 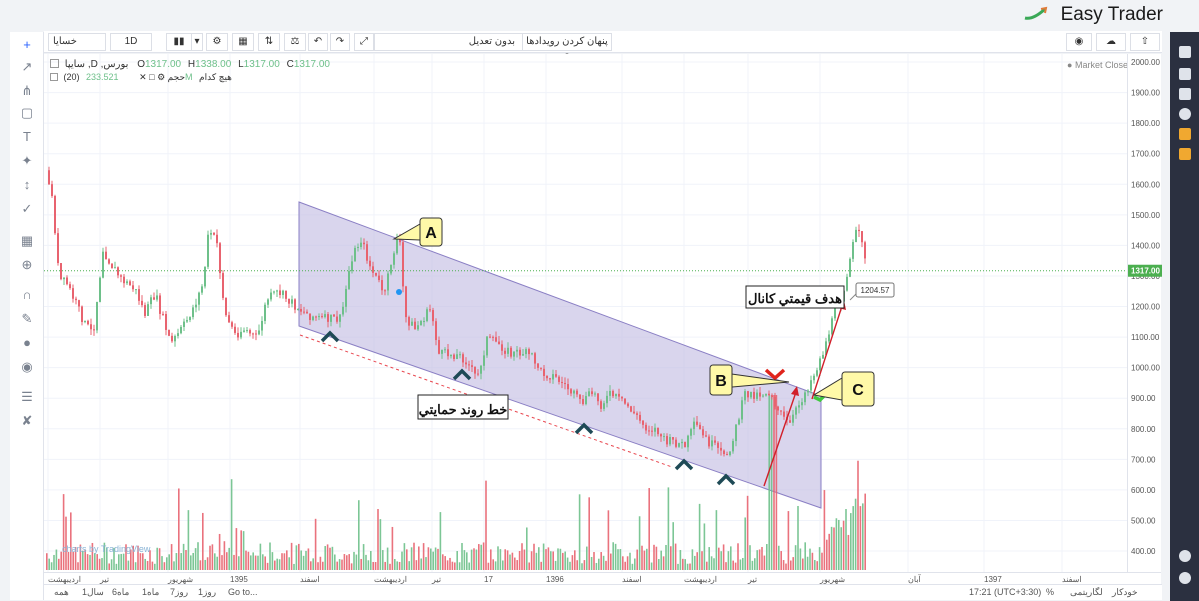 What do you see at coordinates (1050, 592) in the screenshot?
I see `percent-toggle: %` at bounding box center [1050, 592].